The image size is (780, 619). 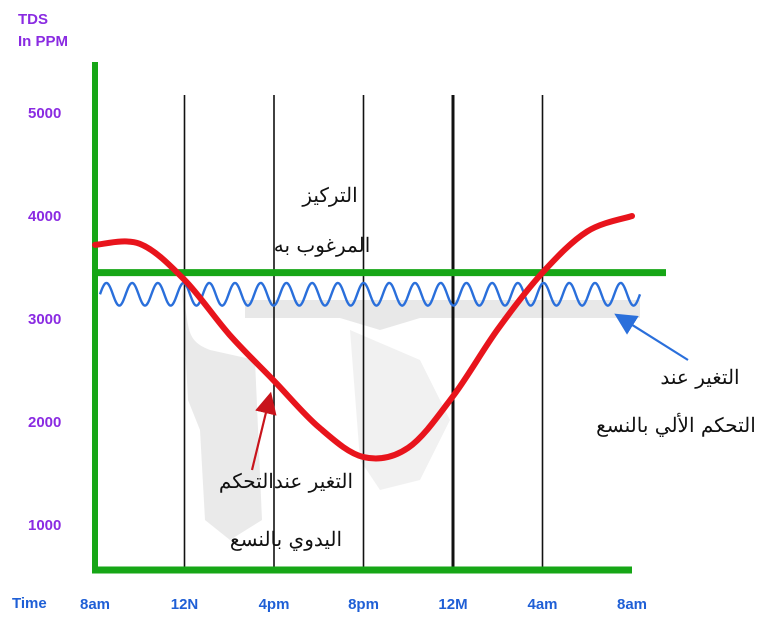 I want to click on x-tick-label-5: 4am, so click(x=542, y=604).